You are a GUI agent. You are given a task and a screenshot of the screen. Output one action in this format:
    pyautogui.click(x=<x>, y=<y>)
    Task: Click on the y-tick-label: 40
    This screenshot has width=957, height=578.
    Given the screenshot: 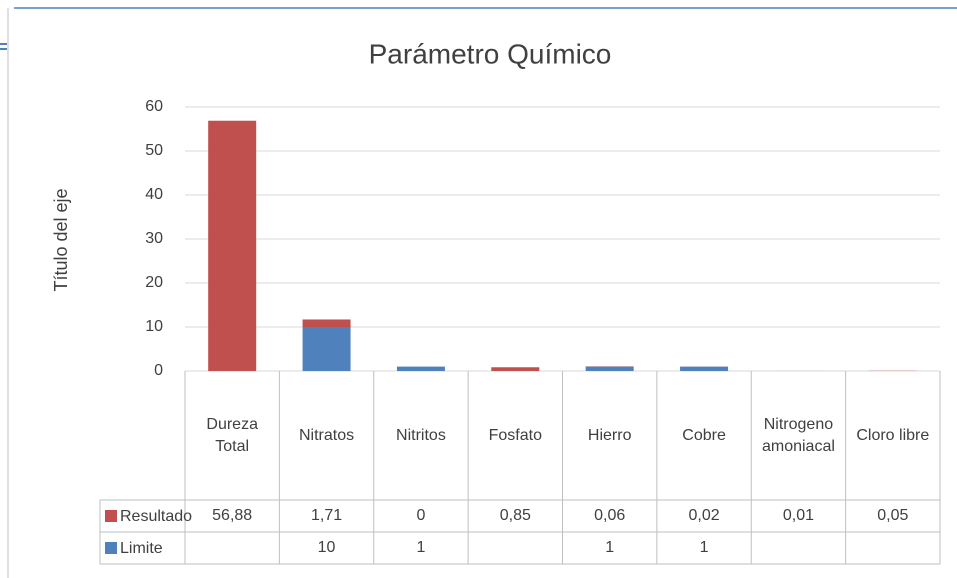 What is the action you would take?
    pyautogui.click(x=154, y=194)
    